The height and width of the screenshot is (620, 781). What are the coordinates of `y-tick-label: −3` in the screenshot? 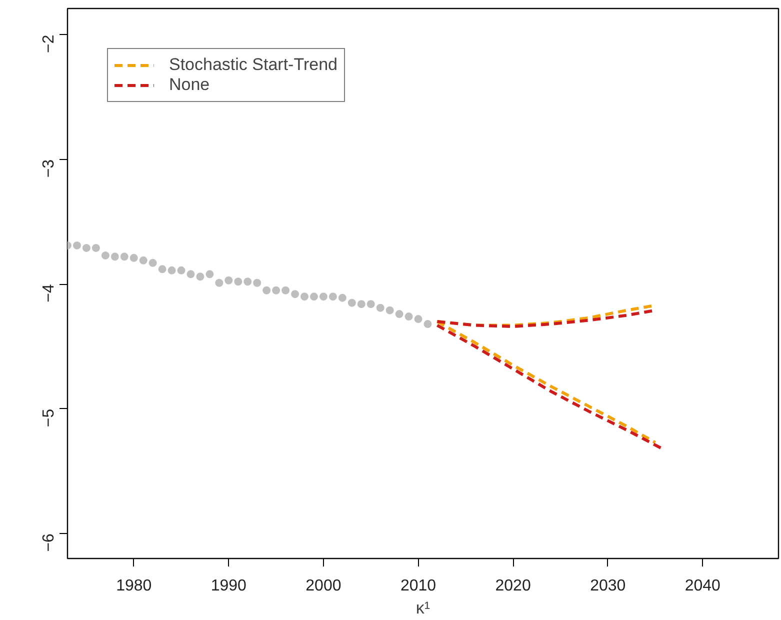 It's located at (49, 168).